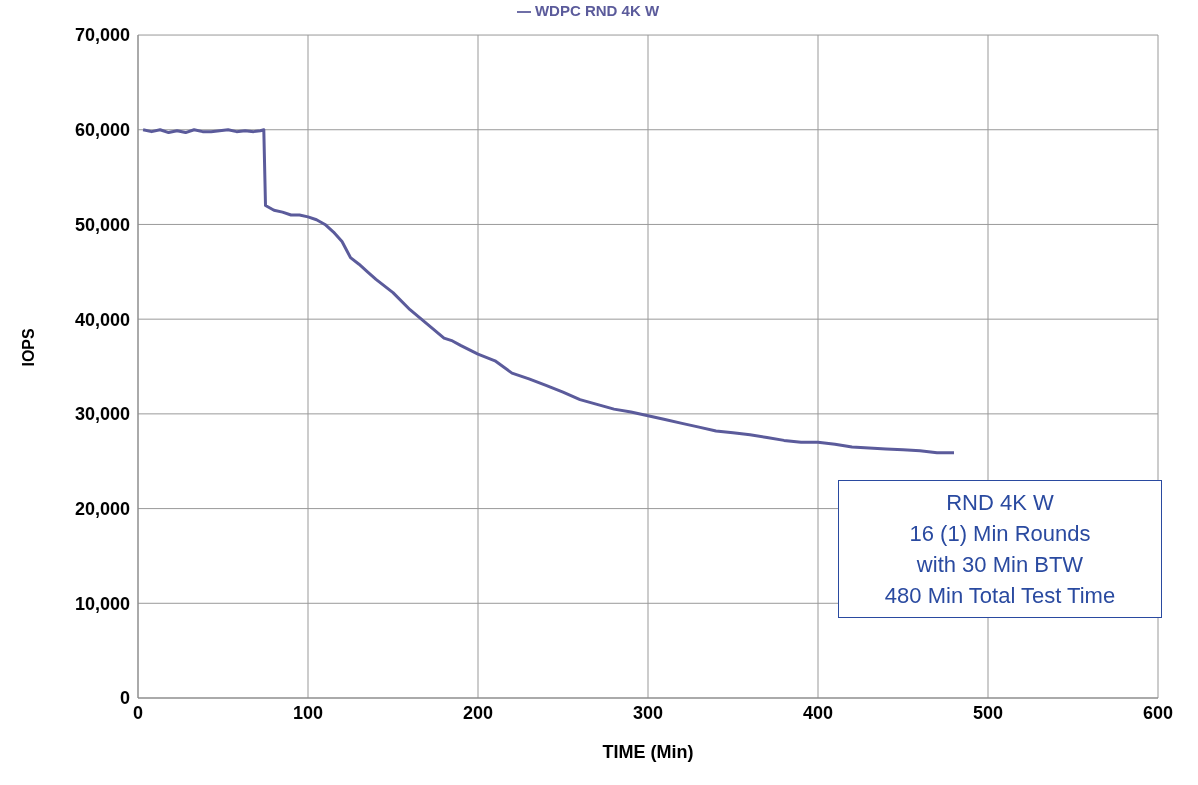 This screenshot has height=785, width=1198. I want to click on y-tick-label: 0, so click(124, 698).